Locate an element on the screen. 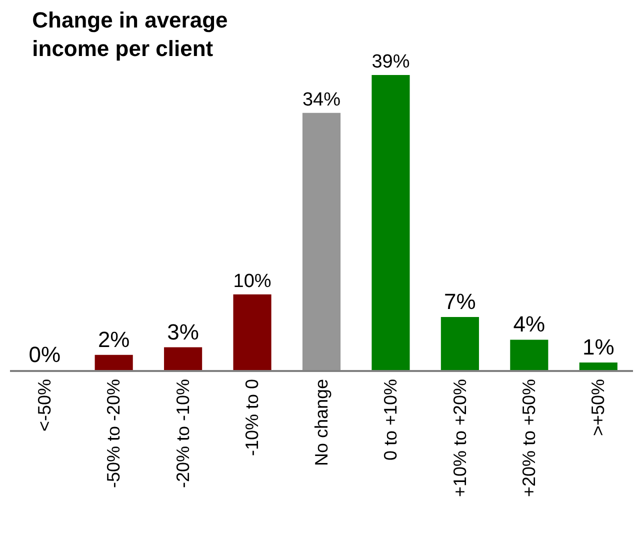 Image resolution: width=643 pixels, height=545 pixels. x-tick-label: +20% to +50% is located at coordinates (529, 438).